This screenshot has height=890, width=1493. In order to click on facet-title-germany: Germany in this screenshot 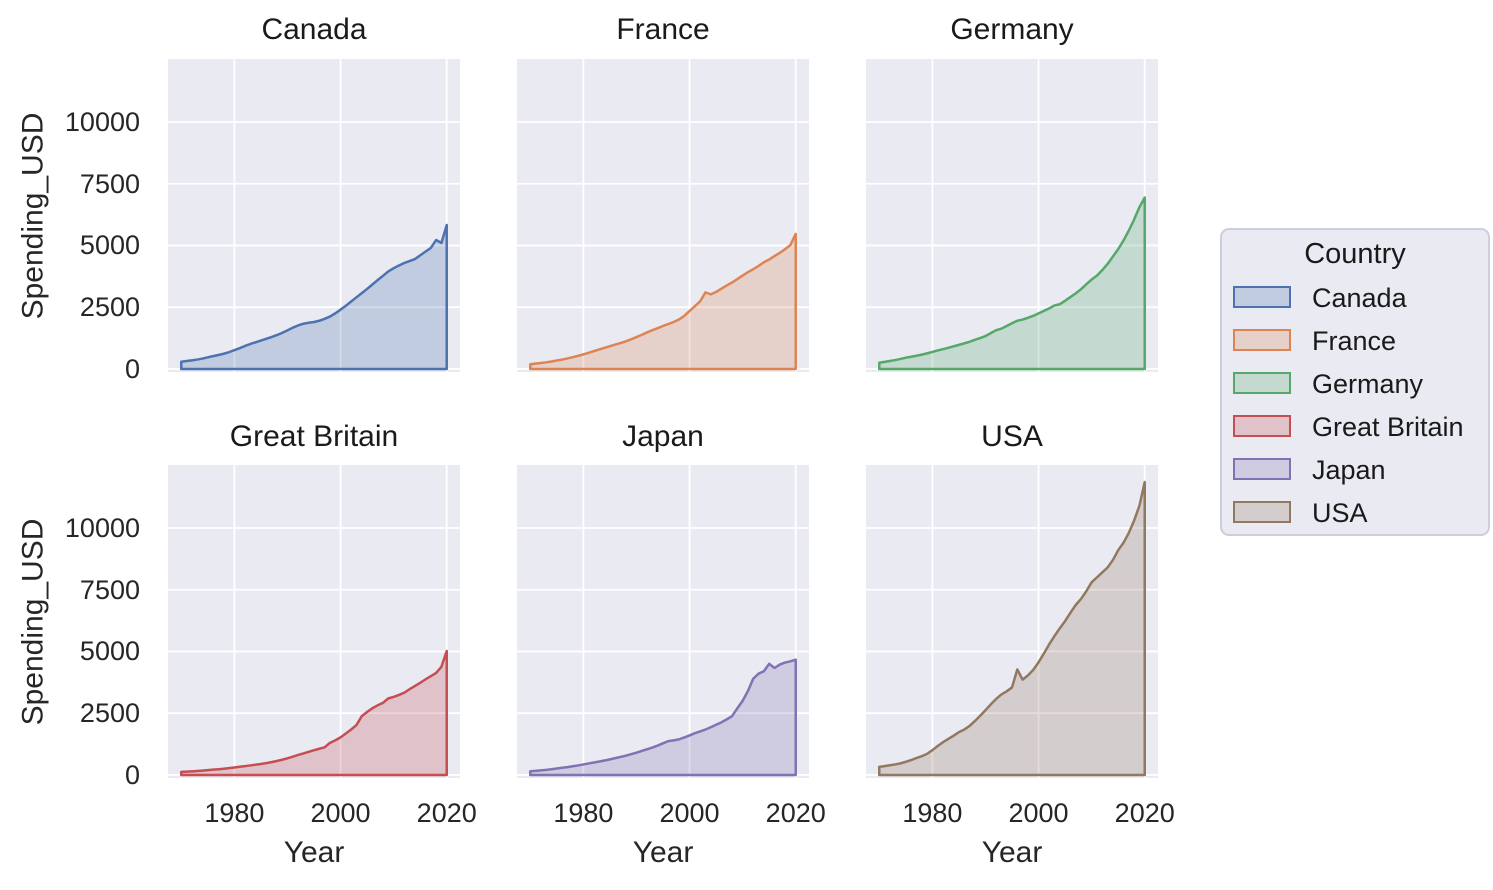, I will do `click(1012, 29)`.